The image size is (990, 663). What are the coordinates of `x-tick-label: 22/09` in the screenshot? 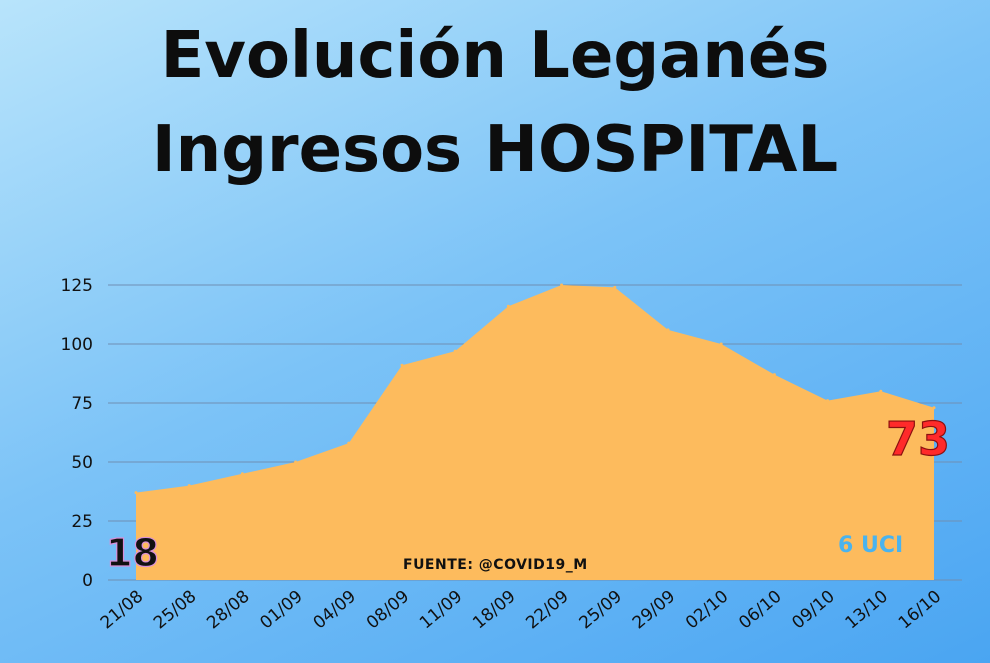 It's located at (547, 610).